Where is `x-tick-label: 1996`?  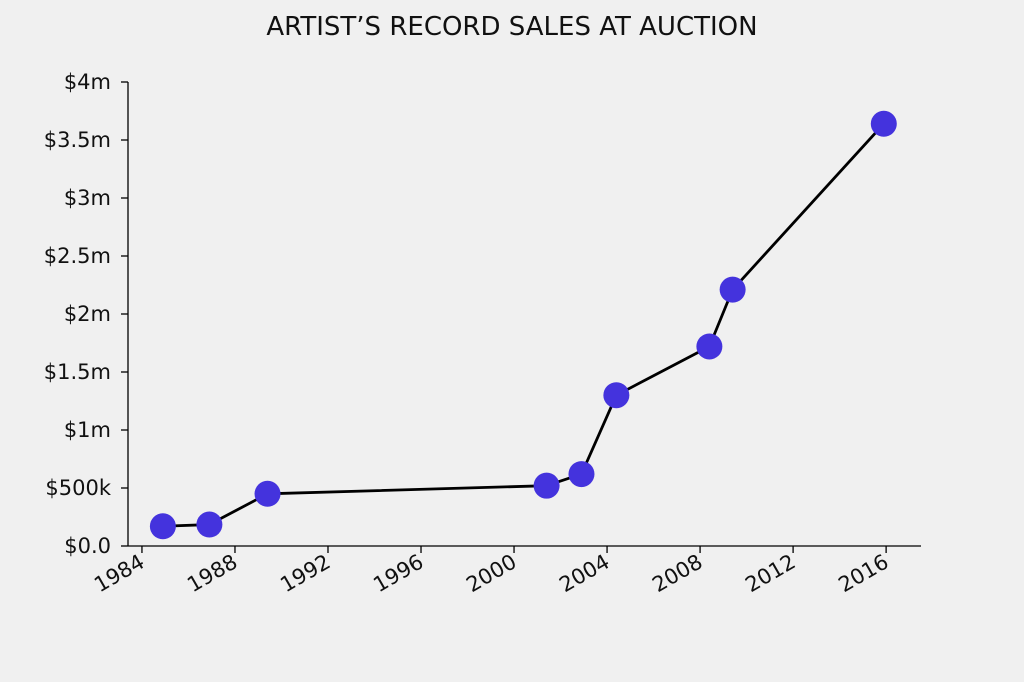
x-tick-label: 1996 is located at coordinates (398, 574).